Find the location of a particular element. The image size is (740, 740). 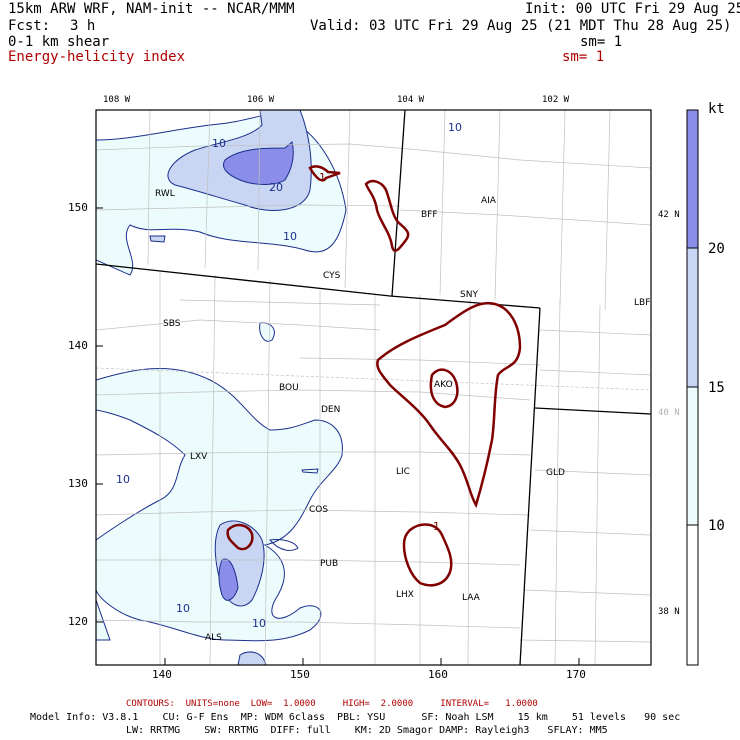

lon-label: 104 W is located at coordinates (411, 100).